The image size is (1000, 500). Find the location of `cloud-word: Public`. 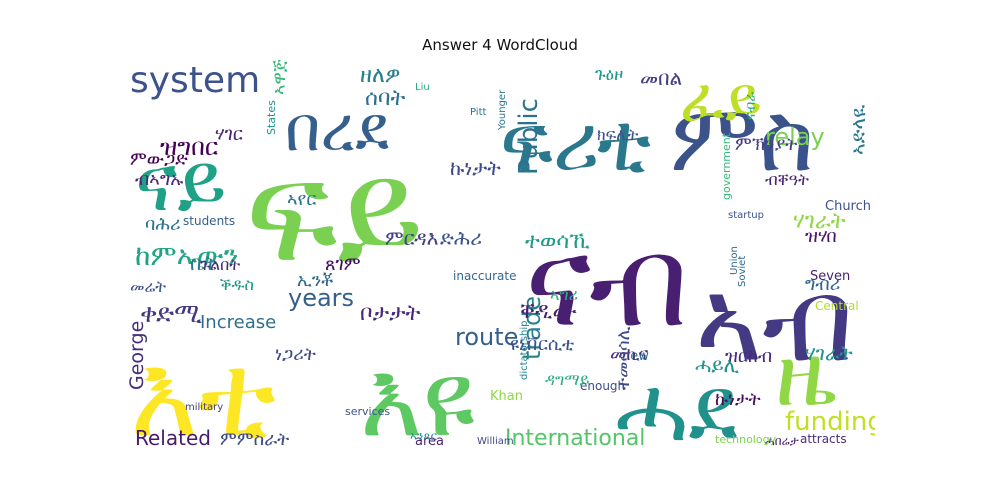

cloud-word: Public is located at coordinates (529, 136).